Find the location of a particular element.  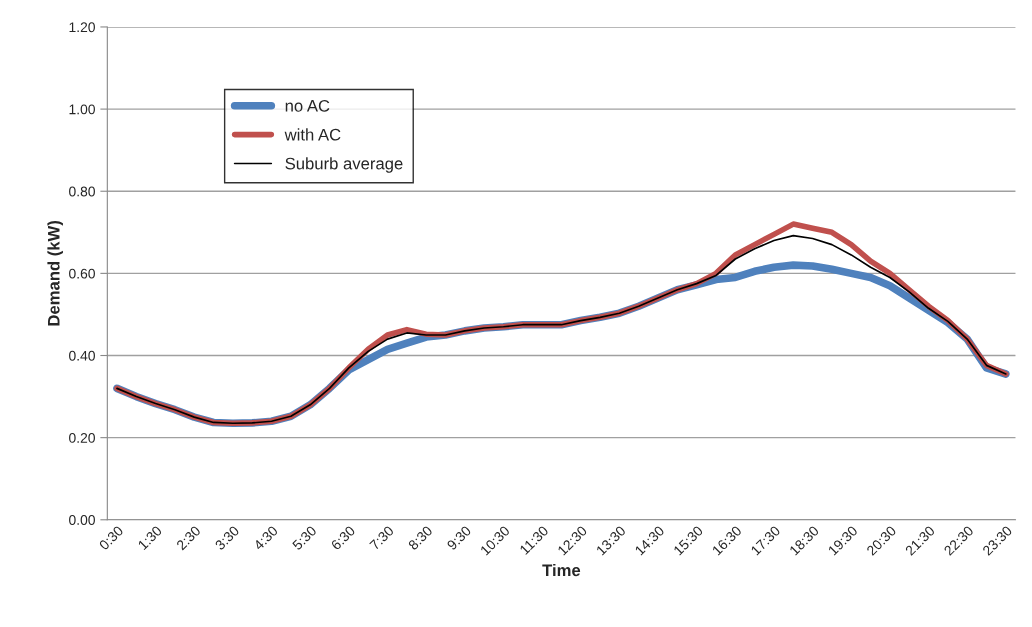

y-tick-label: 0.60 is located at coordinates (82, 273).